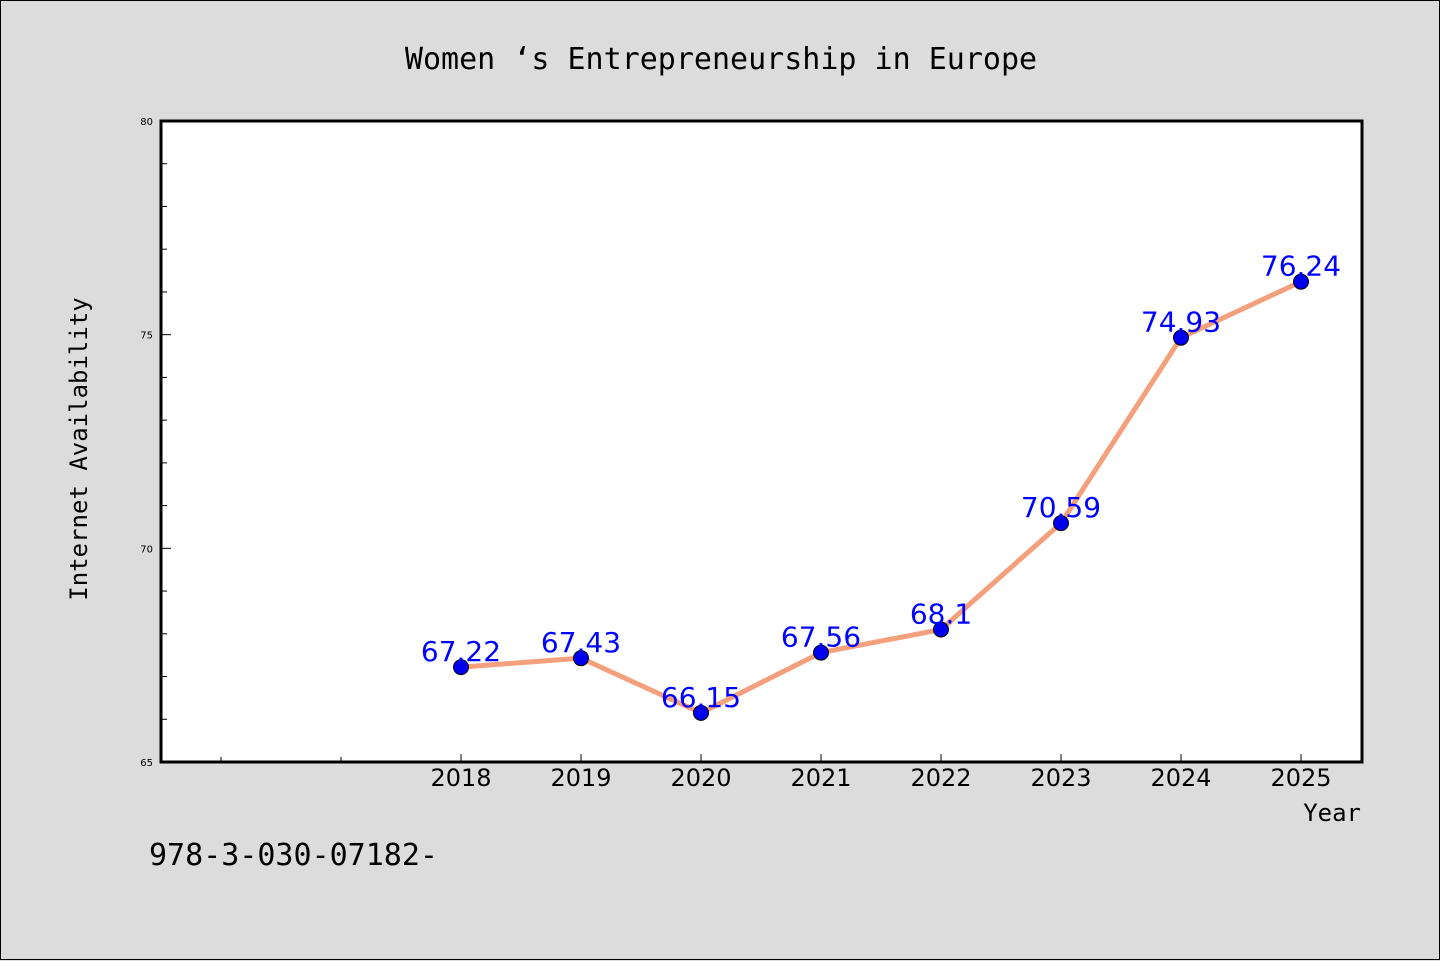  I want to click on data-label: 74.93, so click(1181, 322).